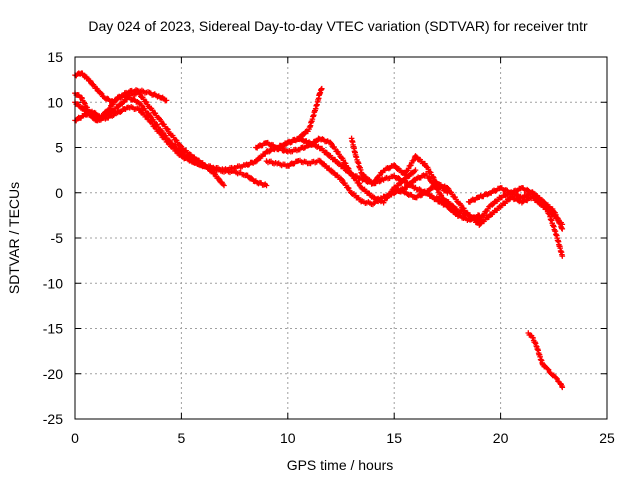  What do you see at coordinates (607, 438) in the screenshot?
I see `x-tick-label: 25` at bounding box center [607, 438].